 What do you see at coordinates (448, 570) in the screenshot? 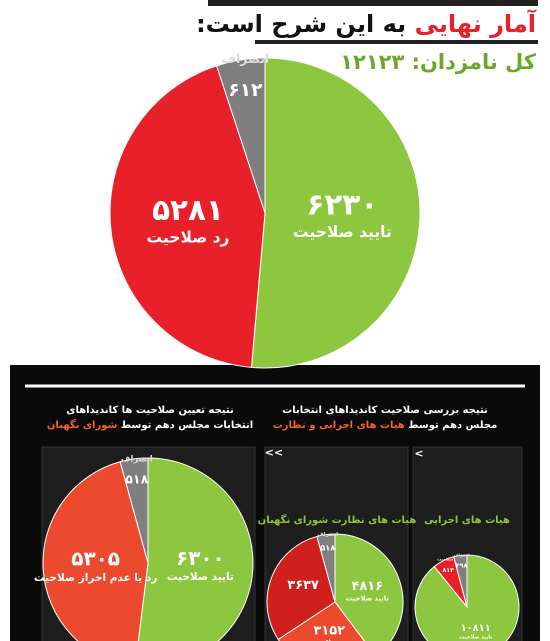
I see `slice-value: ۸۱۴` at bounding box center [448, 570].